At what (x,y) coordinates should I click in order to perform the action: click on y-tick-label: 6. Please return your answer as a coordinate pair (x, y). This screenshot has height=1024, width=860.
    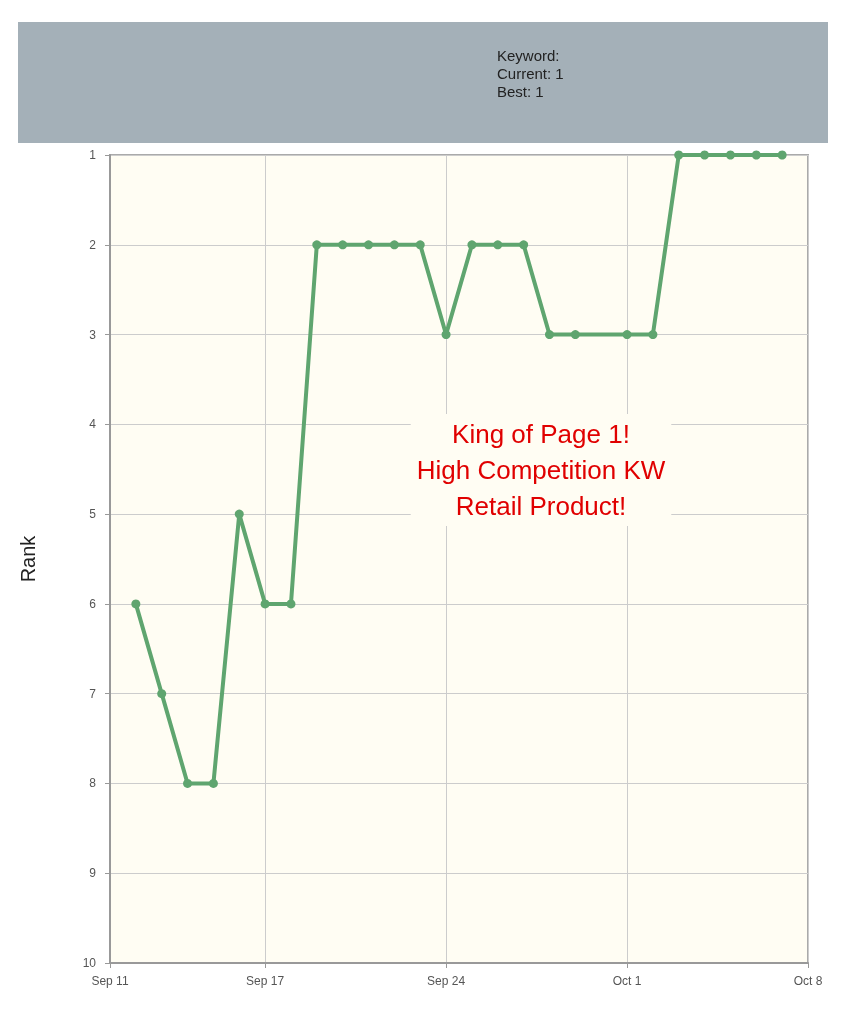
    Looking at the image, I should click on (93, 603).